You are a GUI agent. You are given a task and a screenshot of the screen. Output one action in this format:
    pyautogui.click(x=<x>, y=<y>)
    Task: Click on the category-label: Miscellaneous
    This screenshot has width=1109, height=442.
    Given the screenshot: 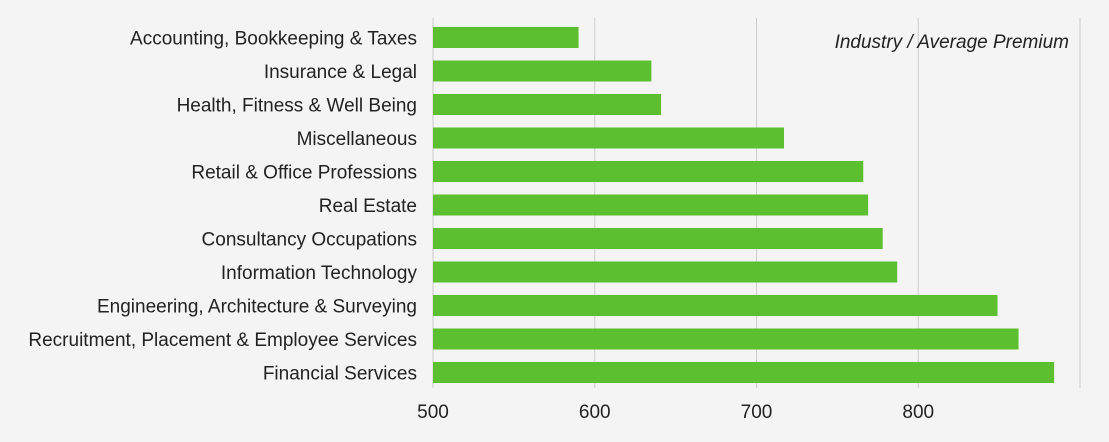 What is the action you would take?
    pyautogui.click(x=357, y=139)
    